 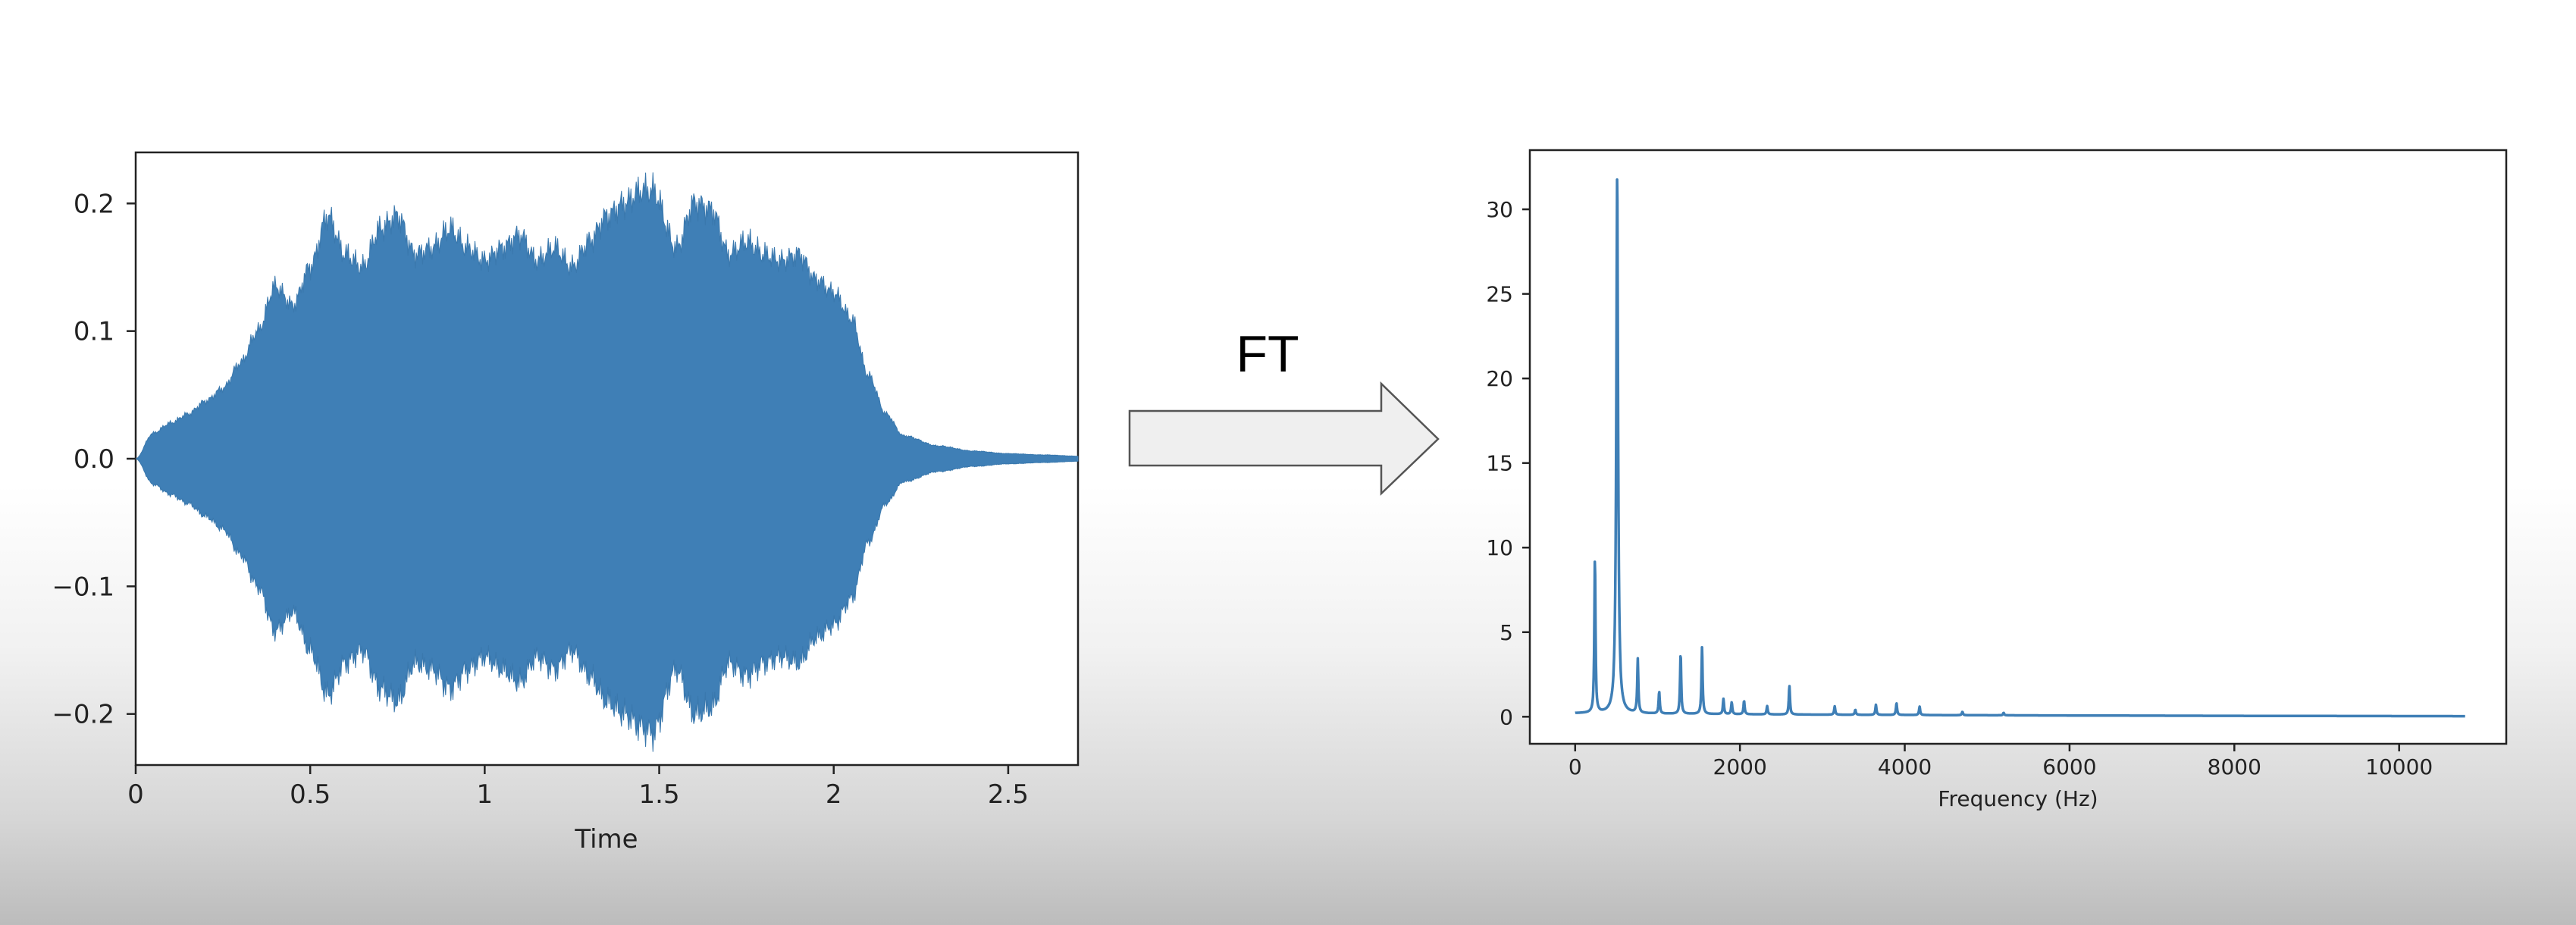 I want to click on waveform-y-tick-label: 0.0, so click(x=94, y=460).